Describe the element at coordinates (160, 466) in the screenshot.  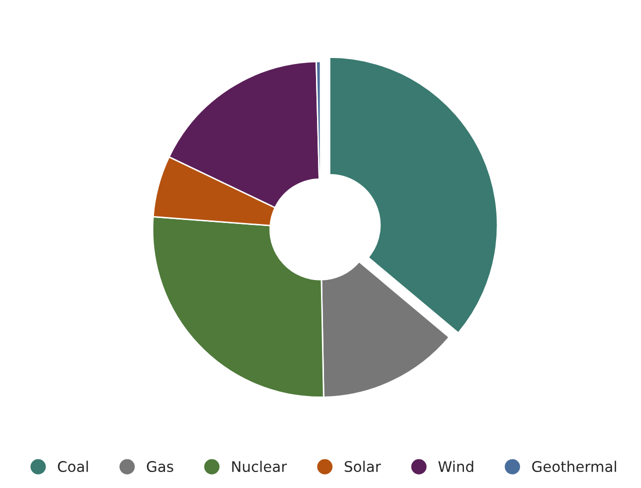
I see `legend-label: Gas` at that location.